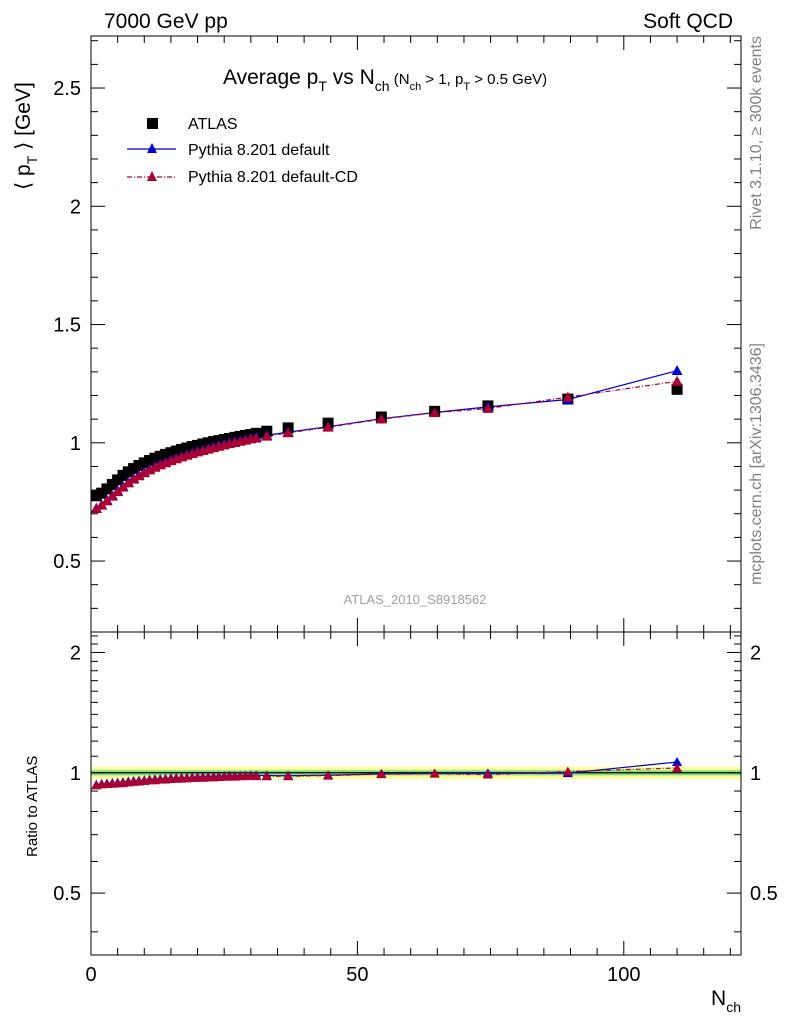  I want to click on y-axis-label: ⟨ pT ⟩ [GeV], so click(26, 136).